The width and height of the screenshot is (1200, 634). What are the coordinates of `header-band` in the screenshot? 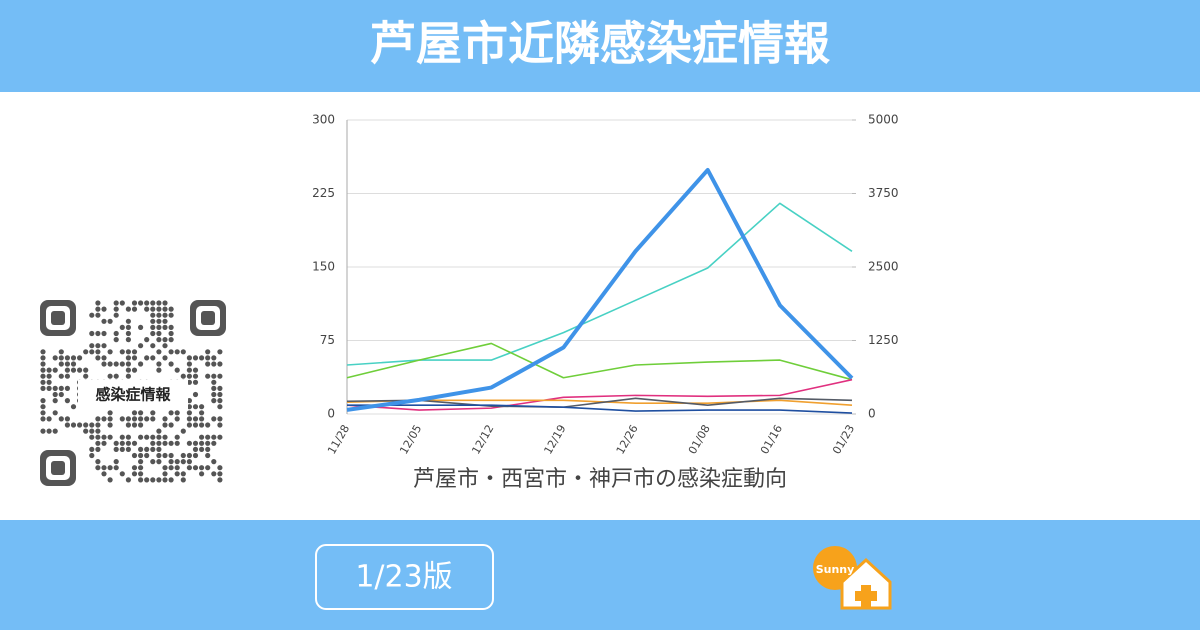 It's located at (600, 46).